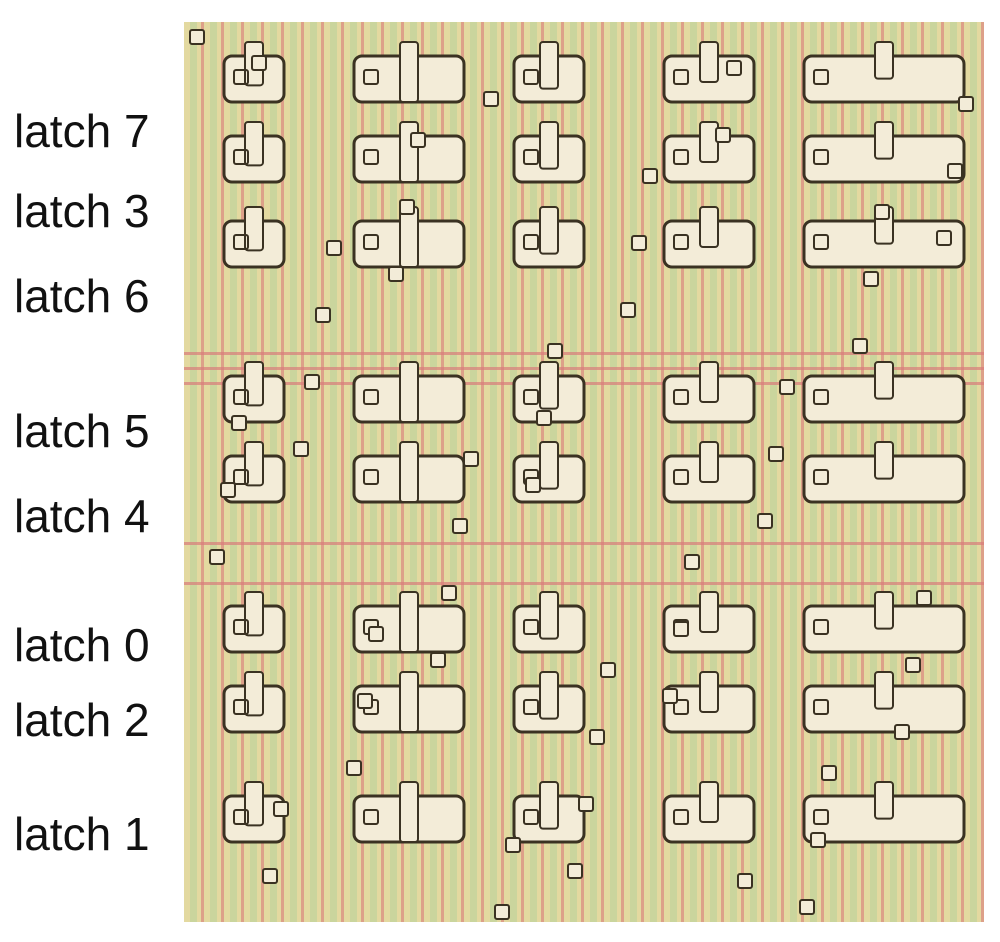 Image resolution: width=1000 pixels, height=942 pixels. What do you see at coordinates (82, 131) in the screenshot?
I see `latch-7-label: latch 7` at bounding box center [82, 131].